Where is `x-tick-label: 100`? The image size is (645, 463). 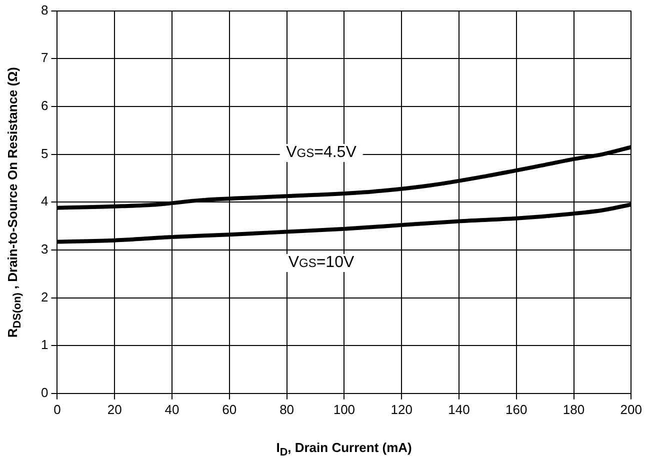
x-tick-label: 100 is located at coordinates (344, 409).